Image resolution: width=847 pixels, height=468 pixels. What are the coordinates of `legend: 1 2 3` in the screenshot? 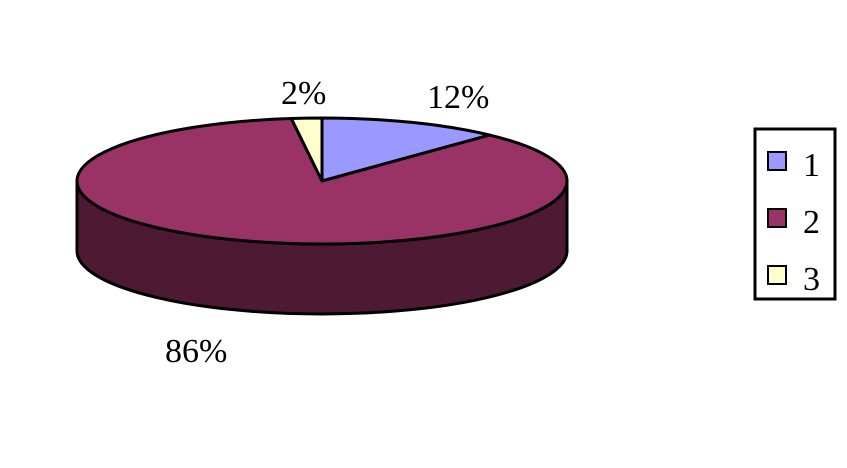 It's located at (795, 214).